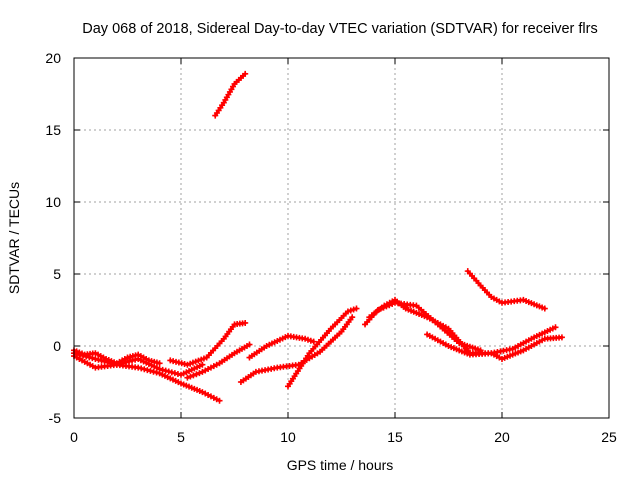 This screenshot has height=480, width=640. Describe the element at coordinates (57, 346) in the screenshot. I see `y-tick-label: 0` at that location.